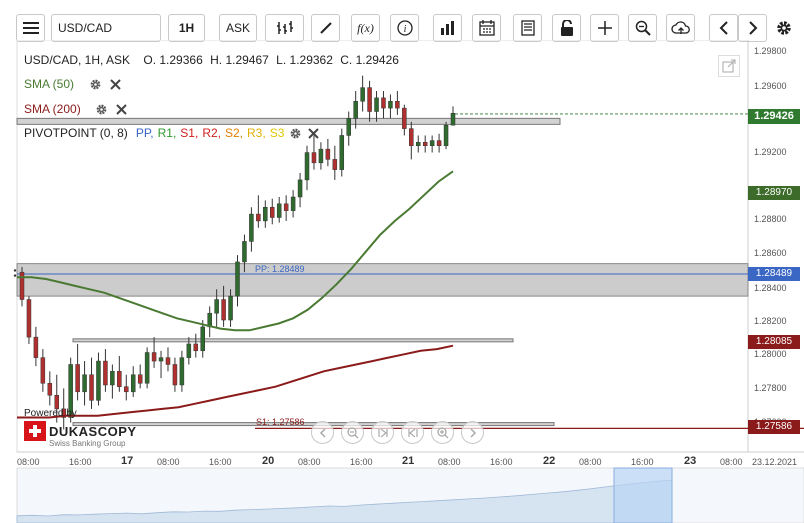 The height and width of the screenshot is (523, 804). I want to click on hamburger-icon, so click(30, 28).